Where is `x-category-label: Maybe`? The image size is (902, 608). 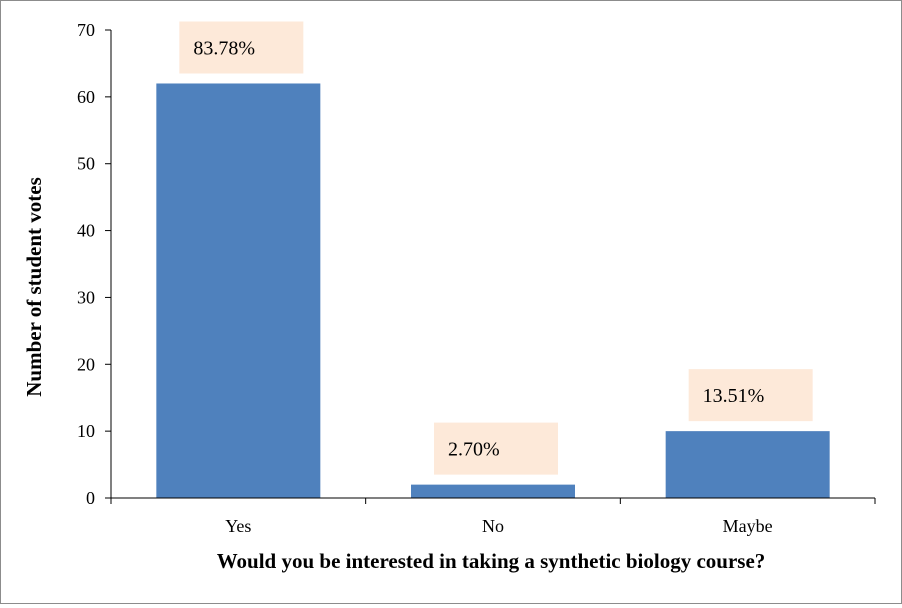
x-category-label: Maybe is located at coordinates (748, 526).